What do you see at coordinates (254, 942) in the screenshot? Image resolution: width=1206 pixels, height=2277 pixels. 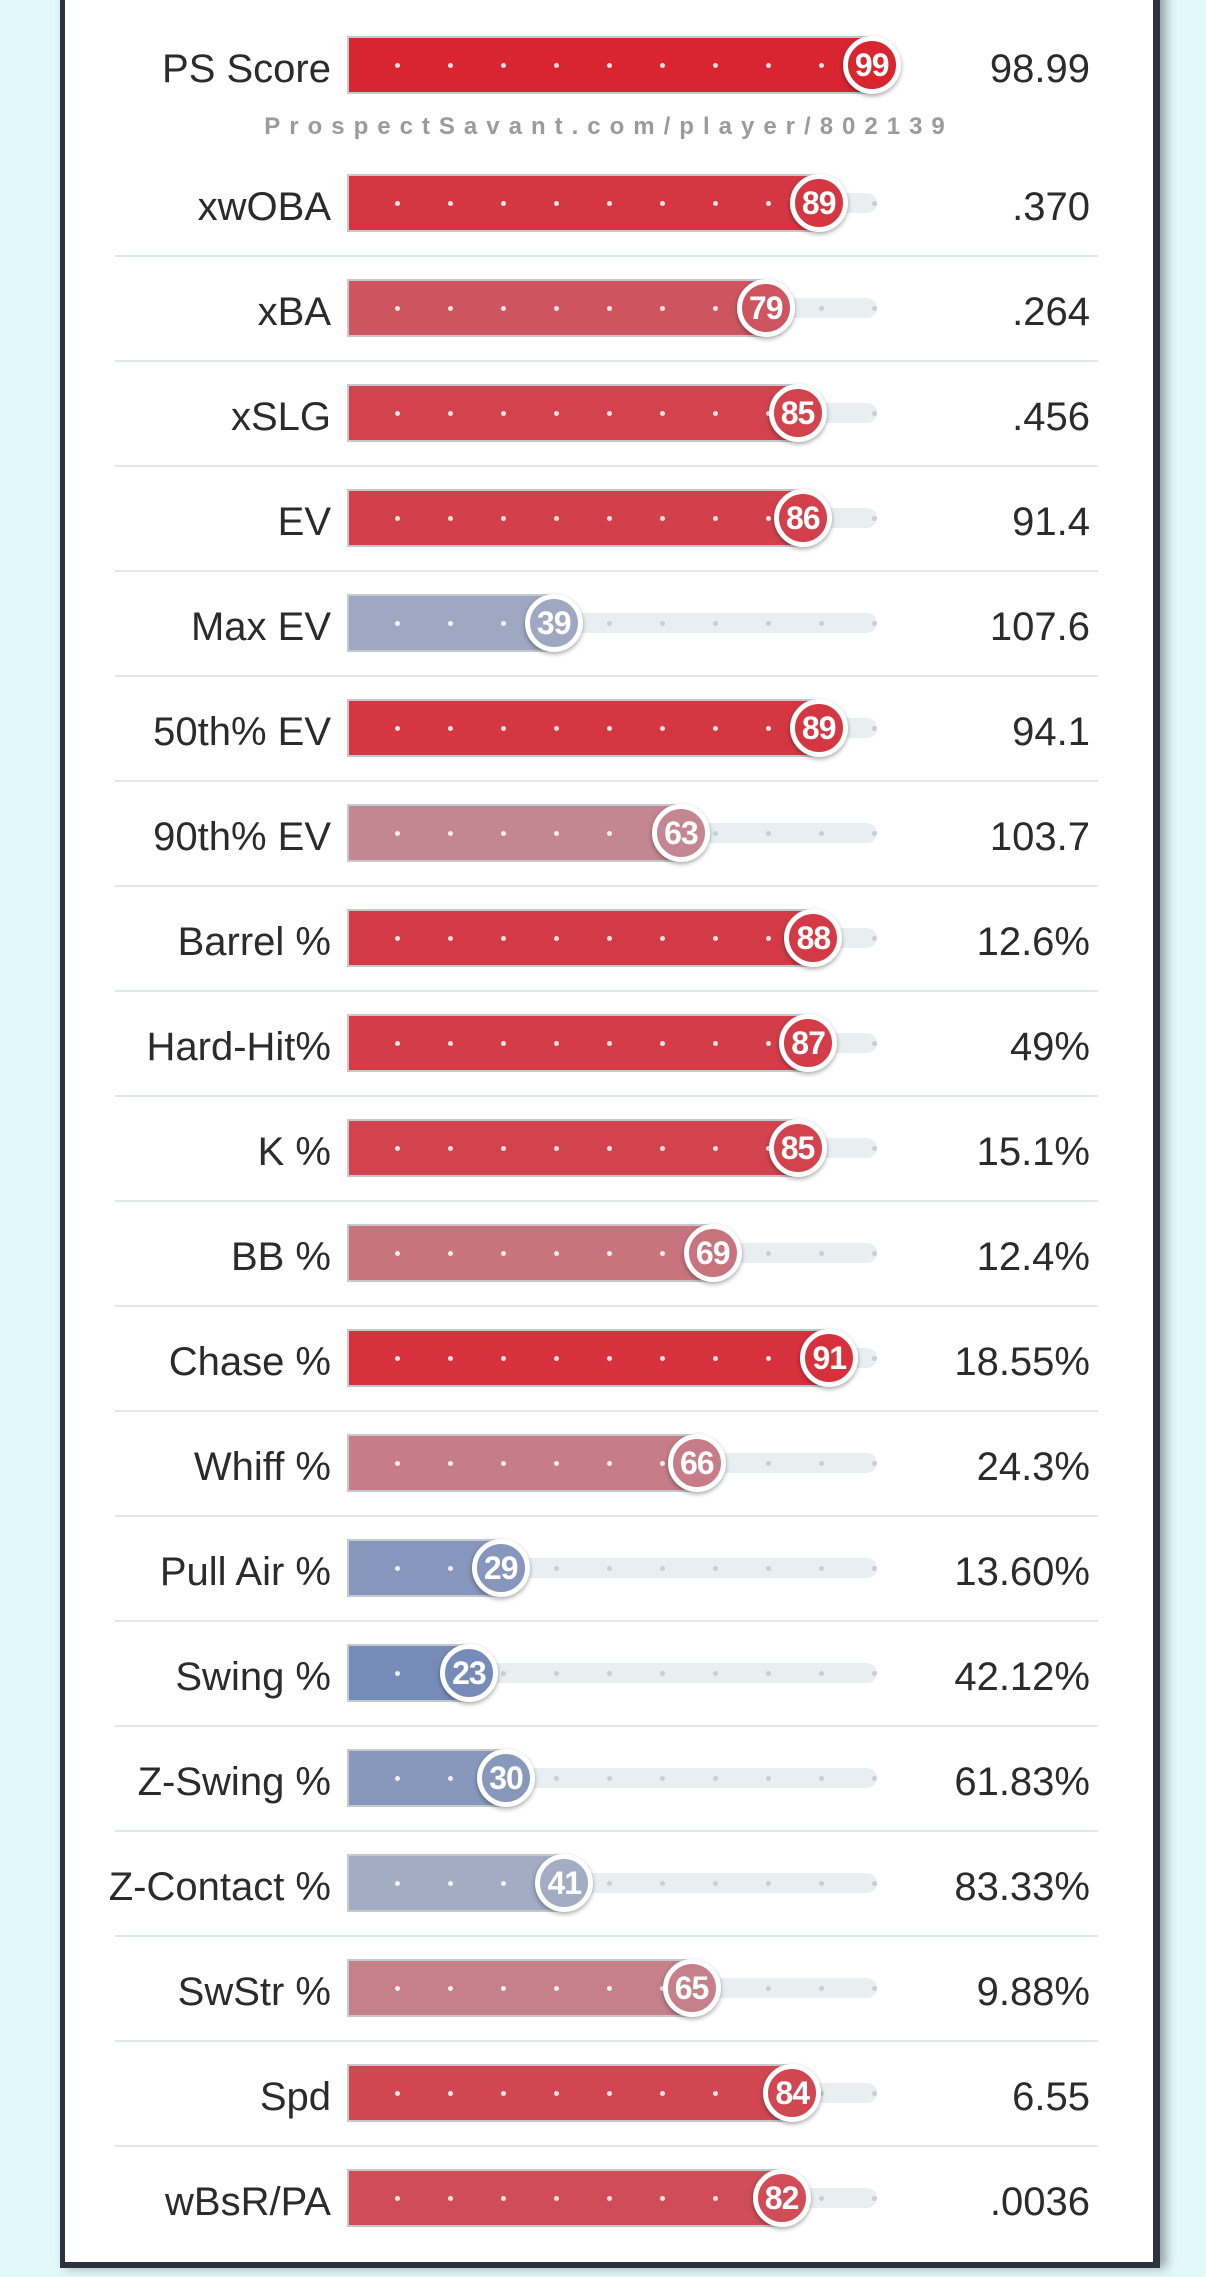 I see `metric-label: Barrel %` at bounding box center [254, 942].